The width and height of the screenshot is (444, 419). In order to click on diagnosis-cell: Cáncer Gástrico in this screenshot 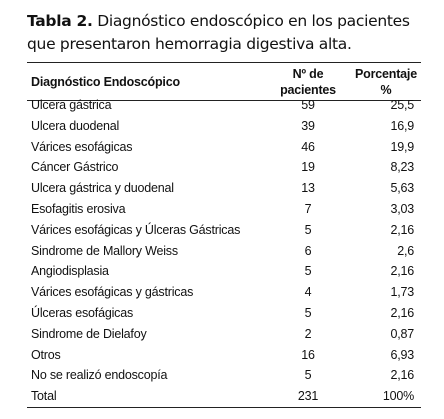, I will do `click(75, 167)`.